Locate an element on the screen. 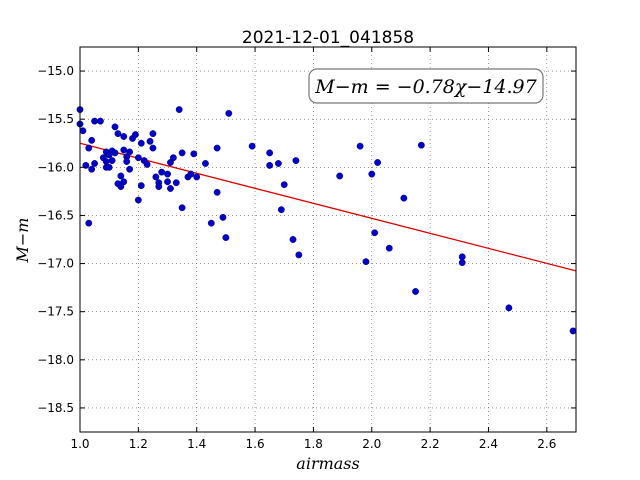 Image resolution: width=640 pixels, height=480 pixels. x-tick-label: 1.2 is located at coordinates (138, 444).